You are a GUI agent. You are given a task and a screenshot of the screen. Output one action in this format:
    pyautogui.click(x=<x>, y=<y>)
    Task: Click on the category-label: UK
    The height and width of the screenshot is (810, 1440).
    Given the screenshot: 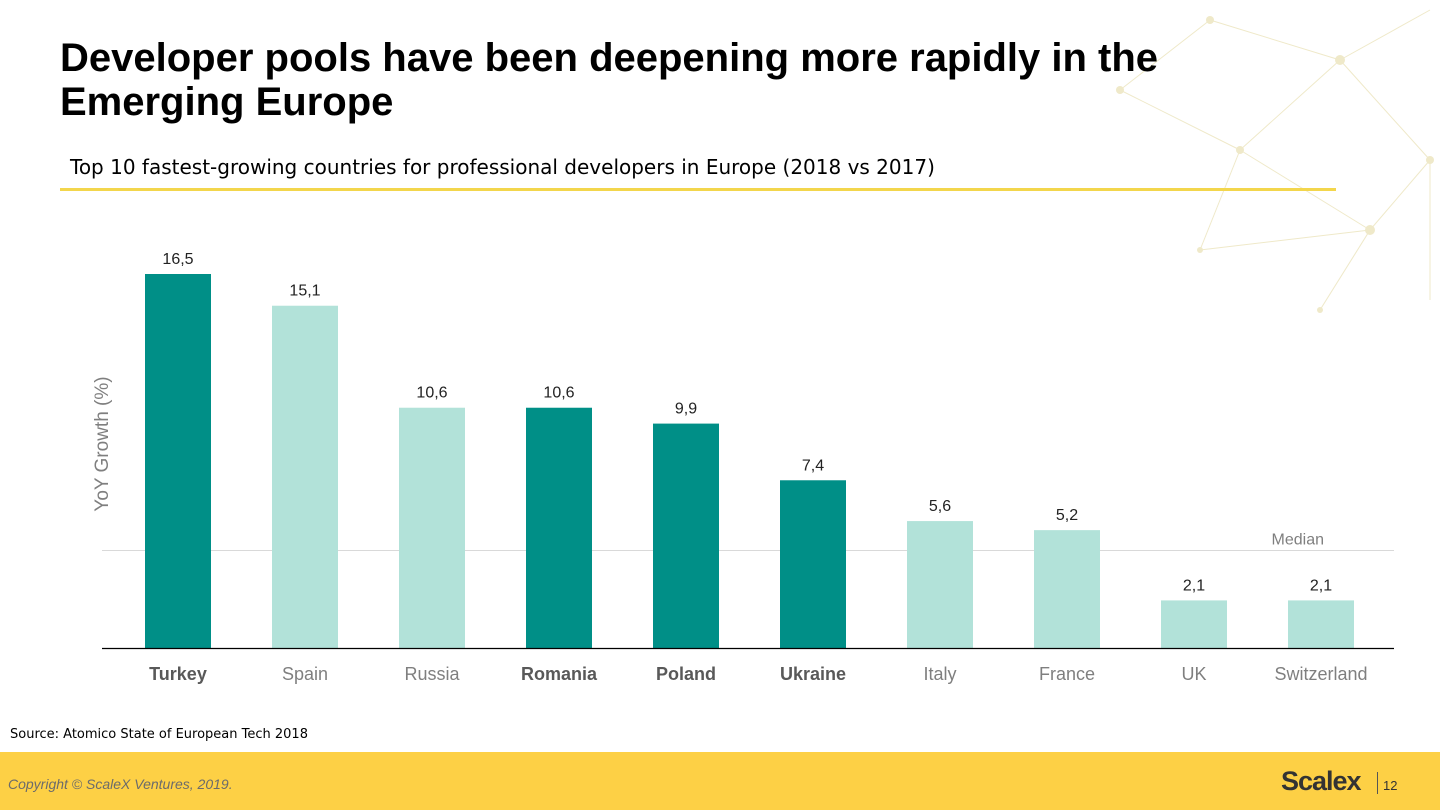 What is the action you would take?
    pyautogui.click(x=1193, y=674)
    